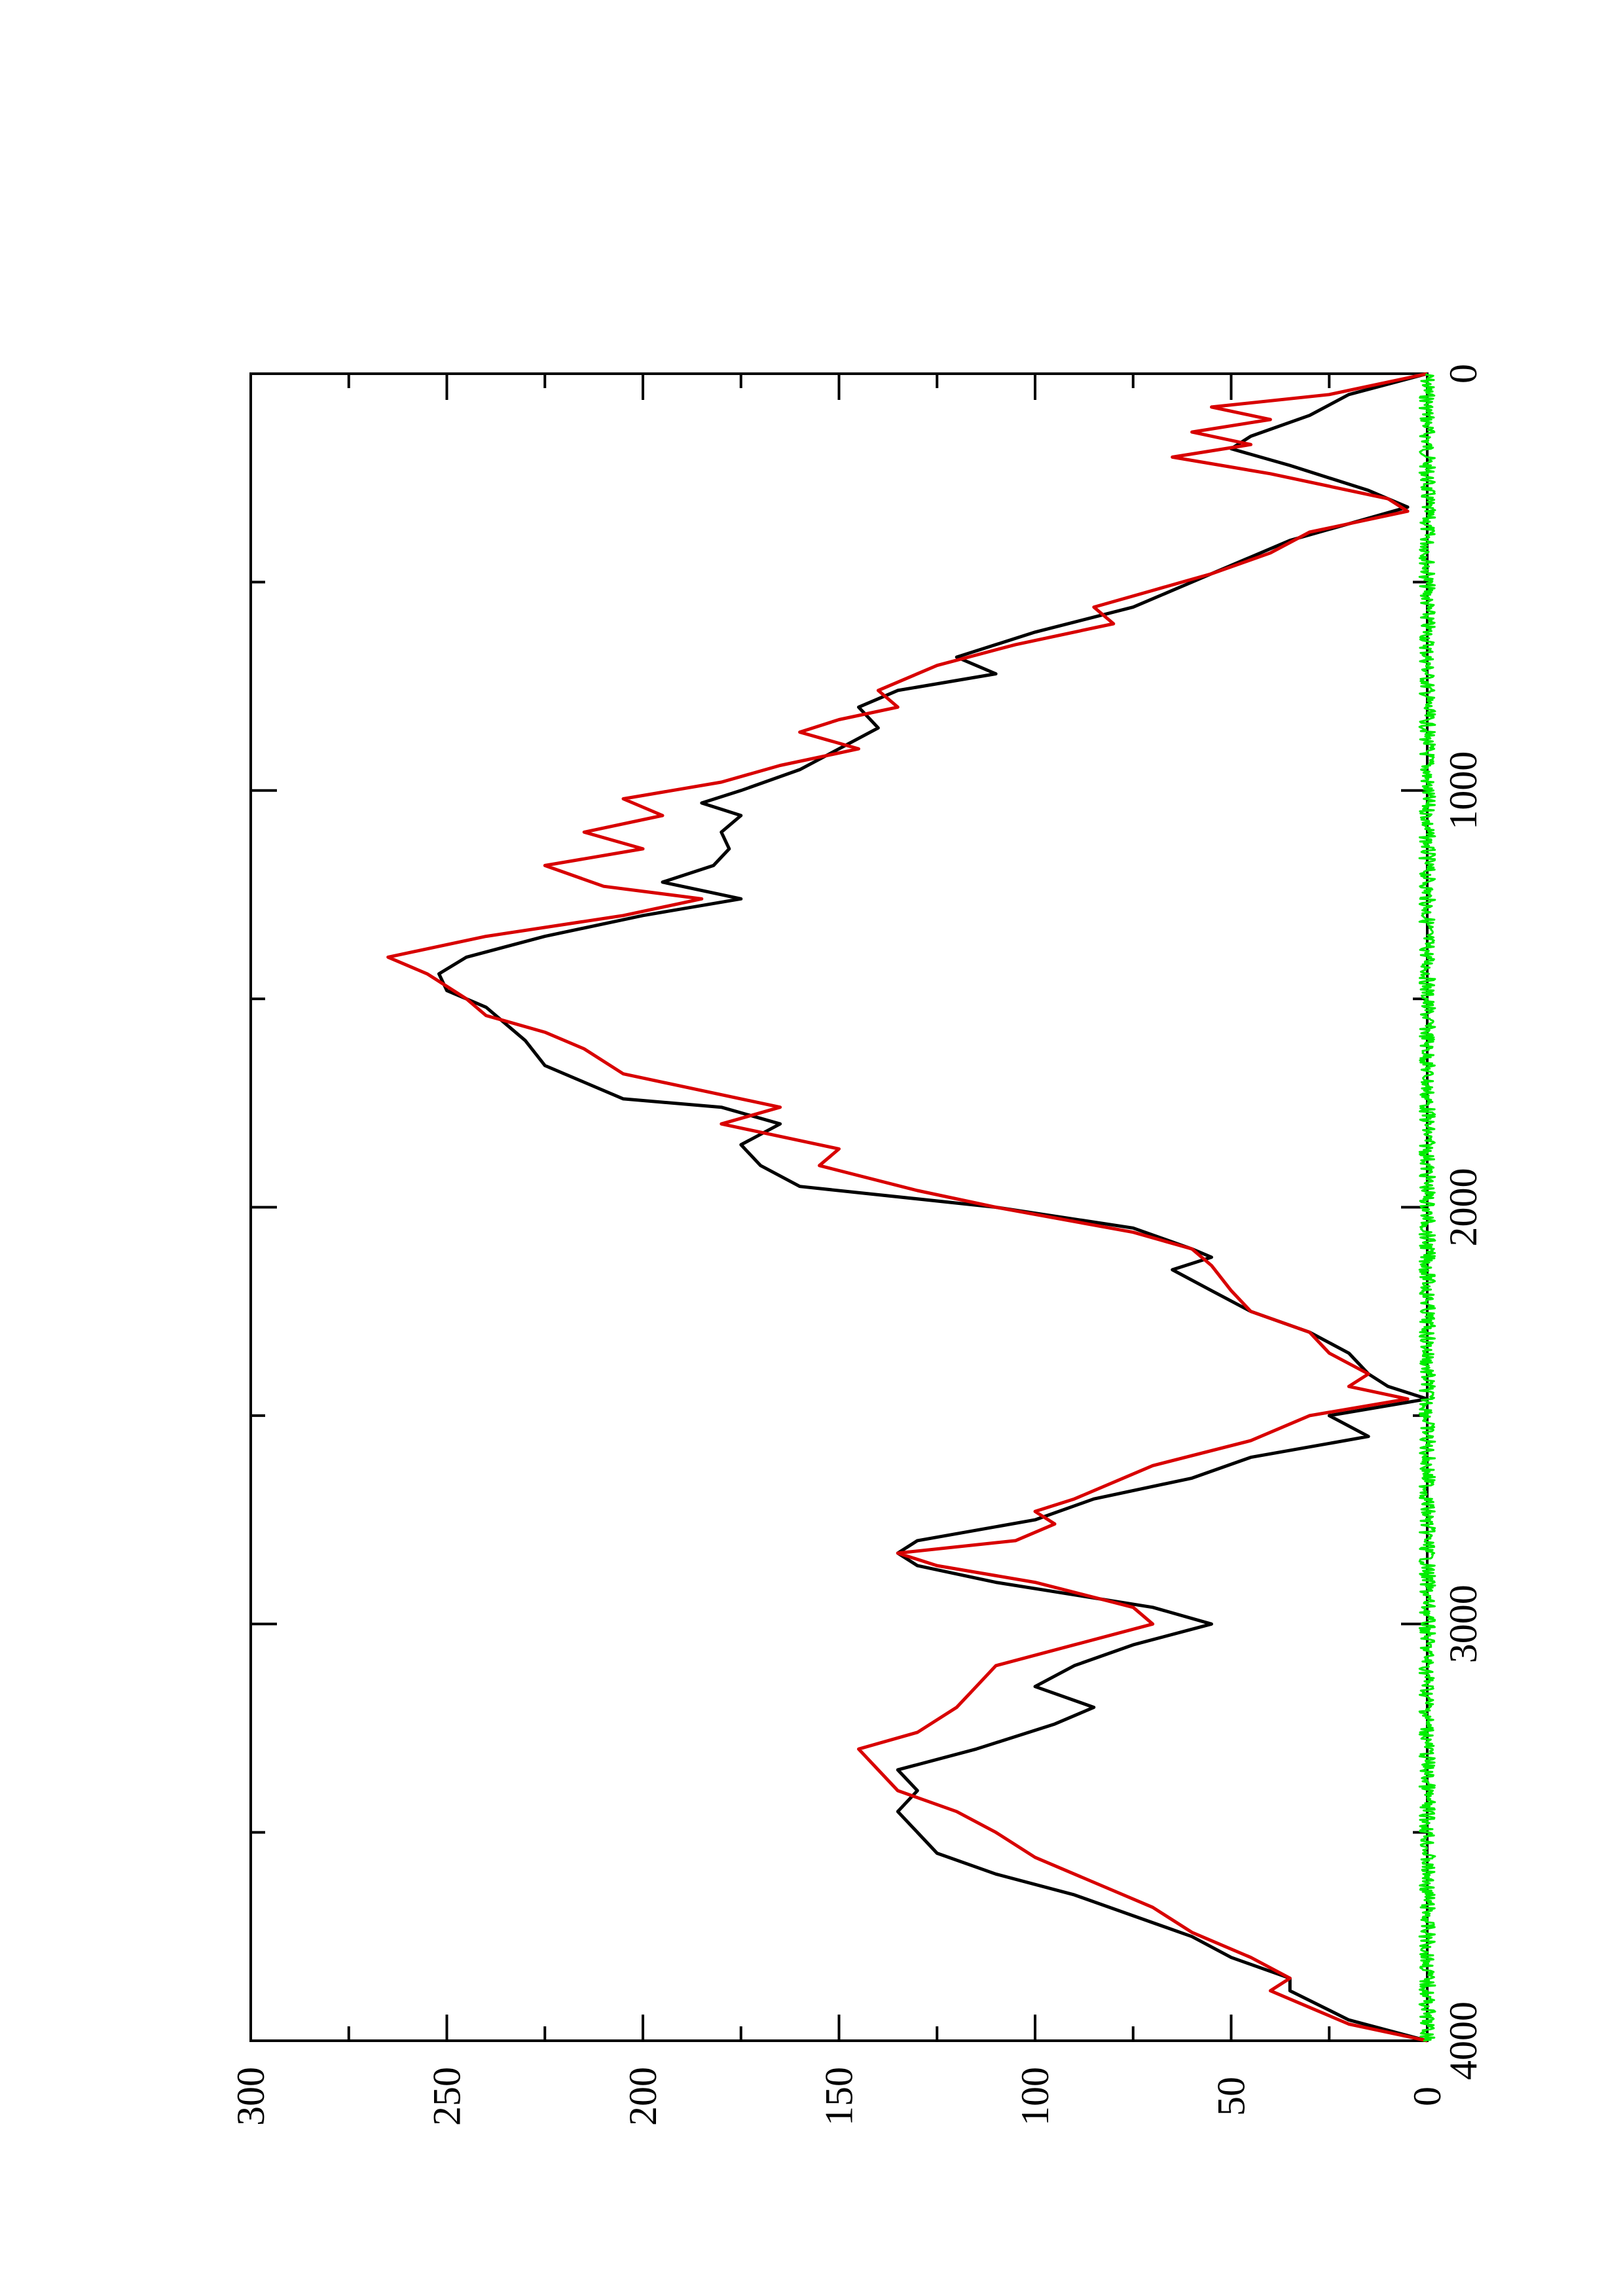 Image resolution: width=1623 pixels, height=2296 pixels. I want to click on y-tick-label: 0, so click(1427, 2096).